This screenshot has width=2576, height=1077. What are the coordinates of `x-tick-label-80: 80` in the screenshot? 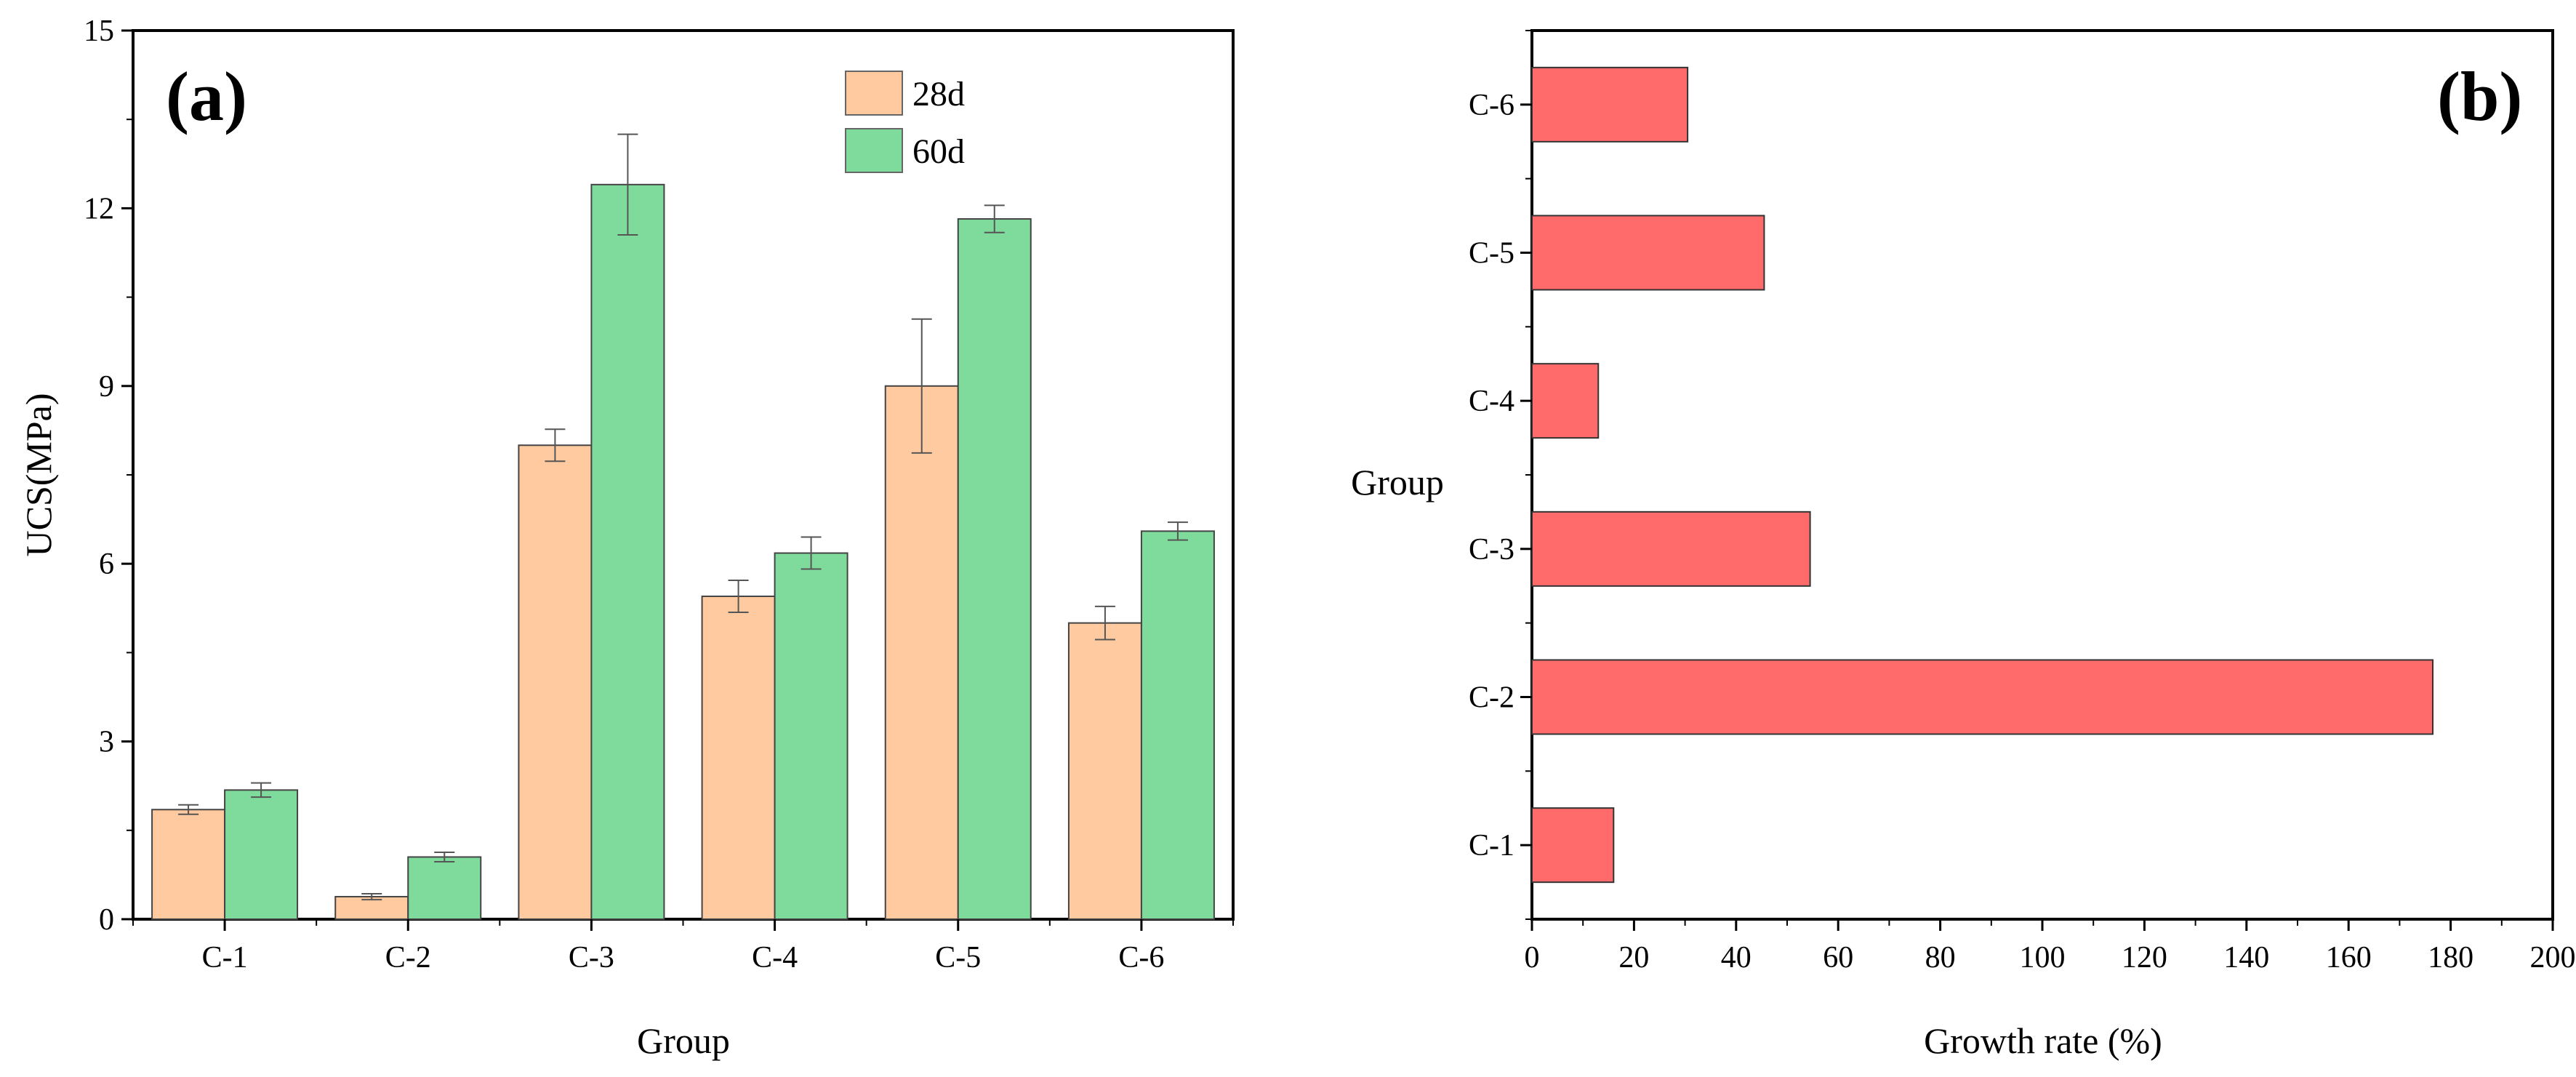 It's located at (1940, 957).